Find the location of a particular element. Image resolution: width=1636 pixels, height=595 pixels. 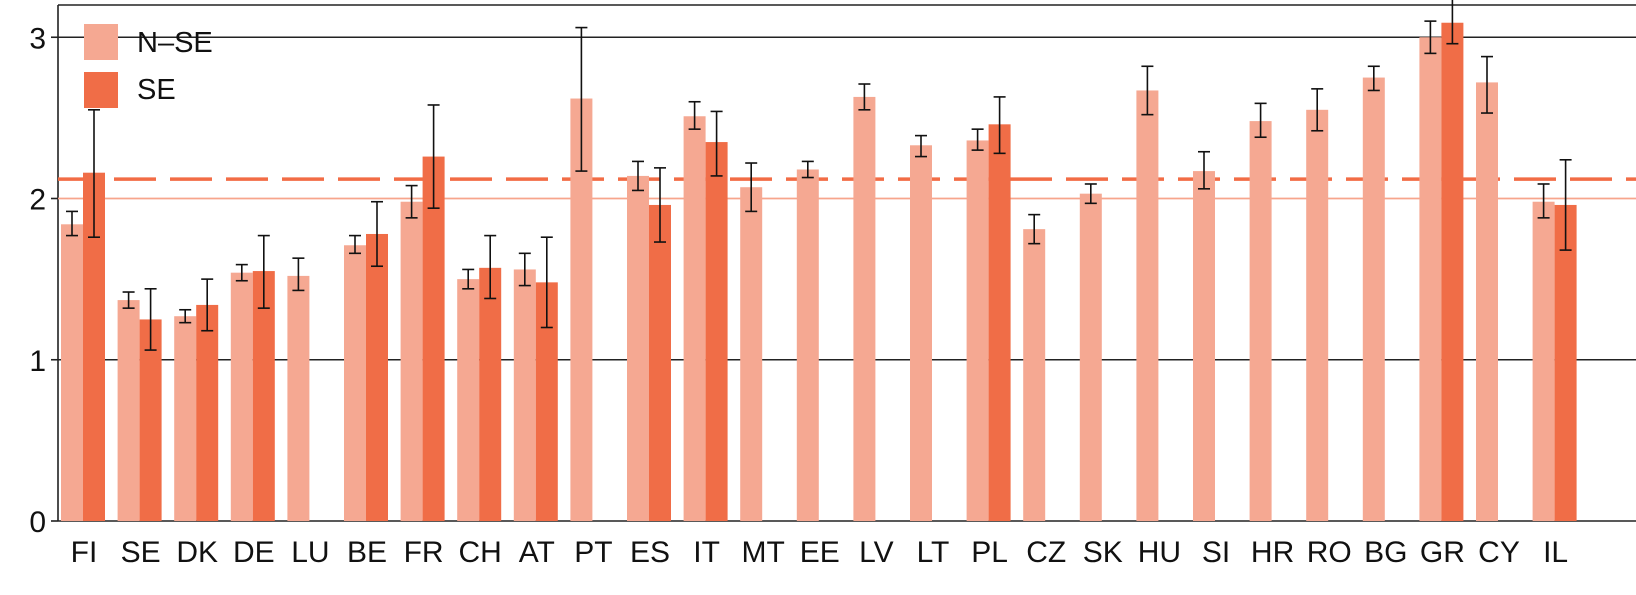

bar-n-se-lt is located at coordinates (921, 333).